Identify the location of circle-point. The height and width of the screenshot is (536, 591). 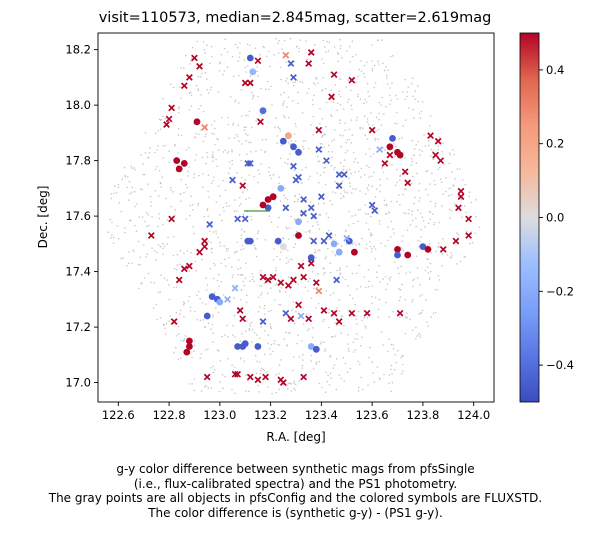
(263, 205).